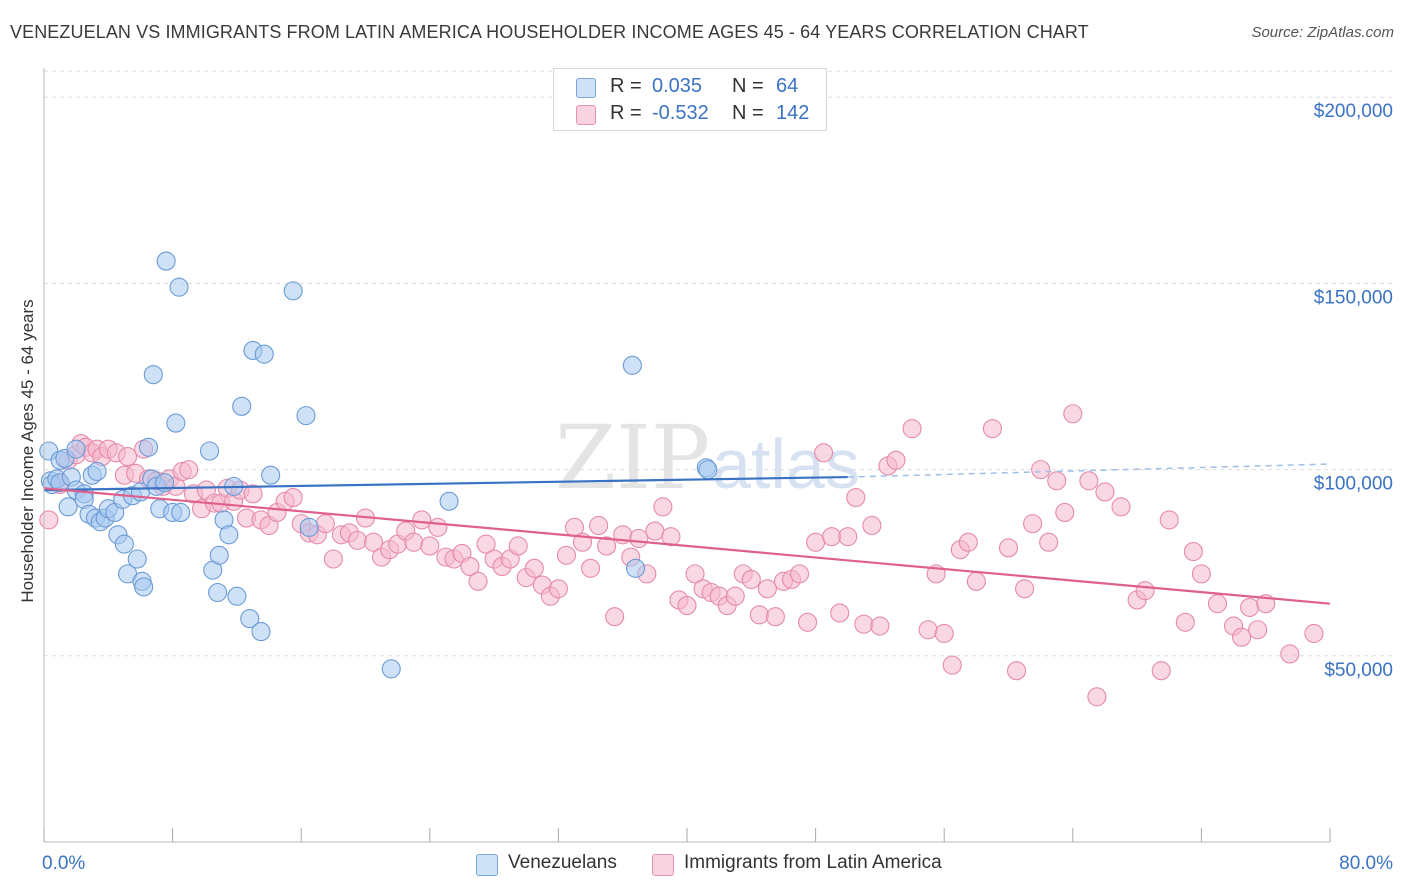  Describe the element at coordinates (1089, 470) in the screenshot. I see `venezuelans-trend-extension` at that location.